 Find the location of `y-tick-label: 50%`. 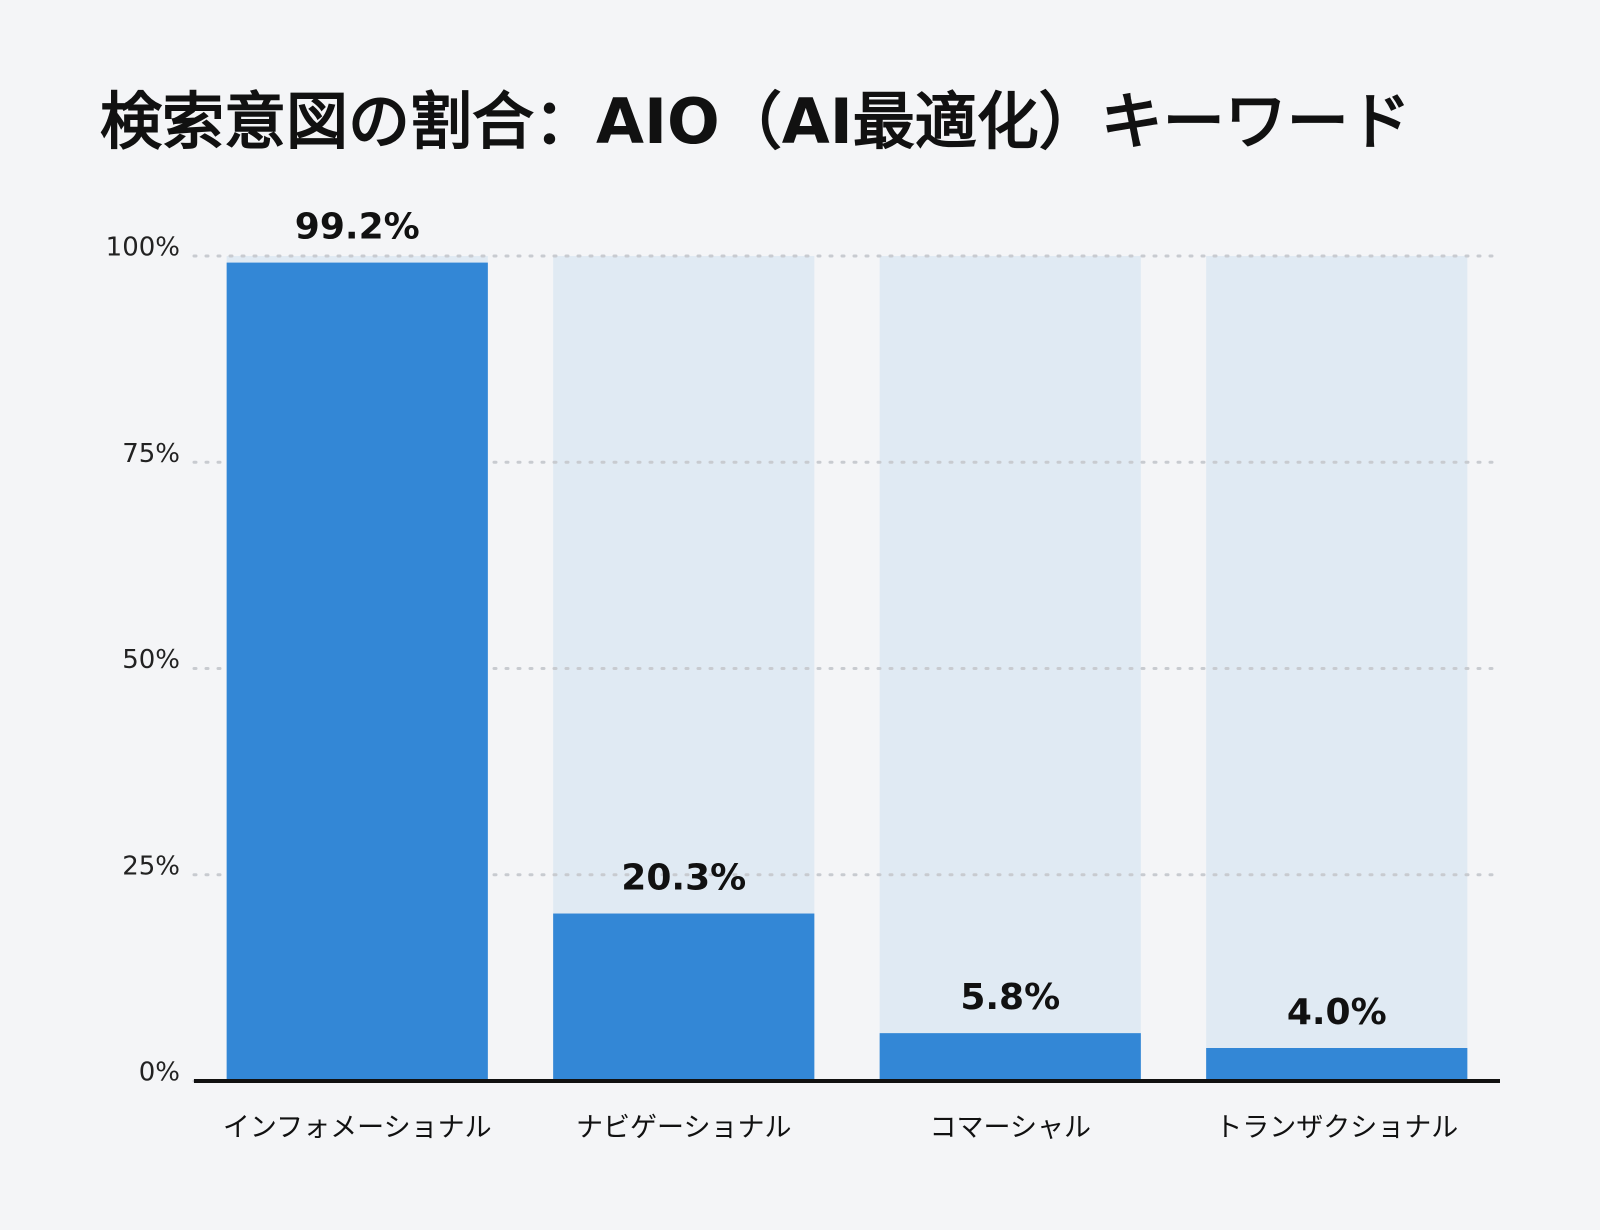

y-tick-label: 50% is located at coordinates (151, 660).